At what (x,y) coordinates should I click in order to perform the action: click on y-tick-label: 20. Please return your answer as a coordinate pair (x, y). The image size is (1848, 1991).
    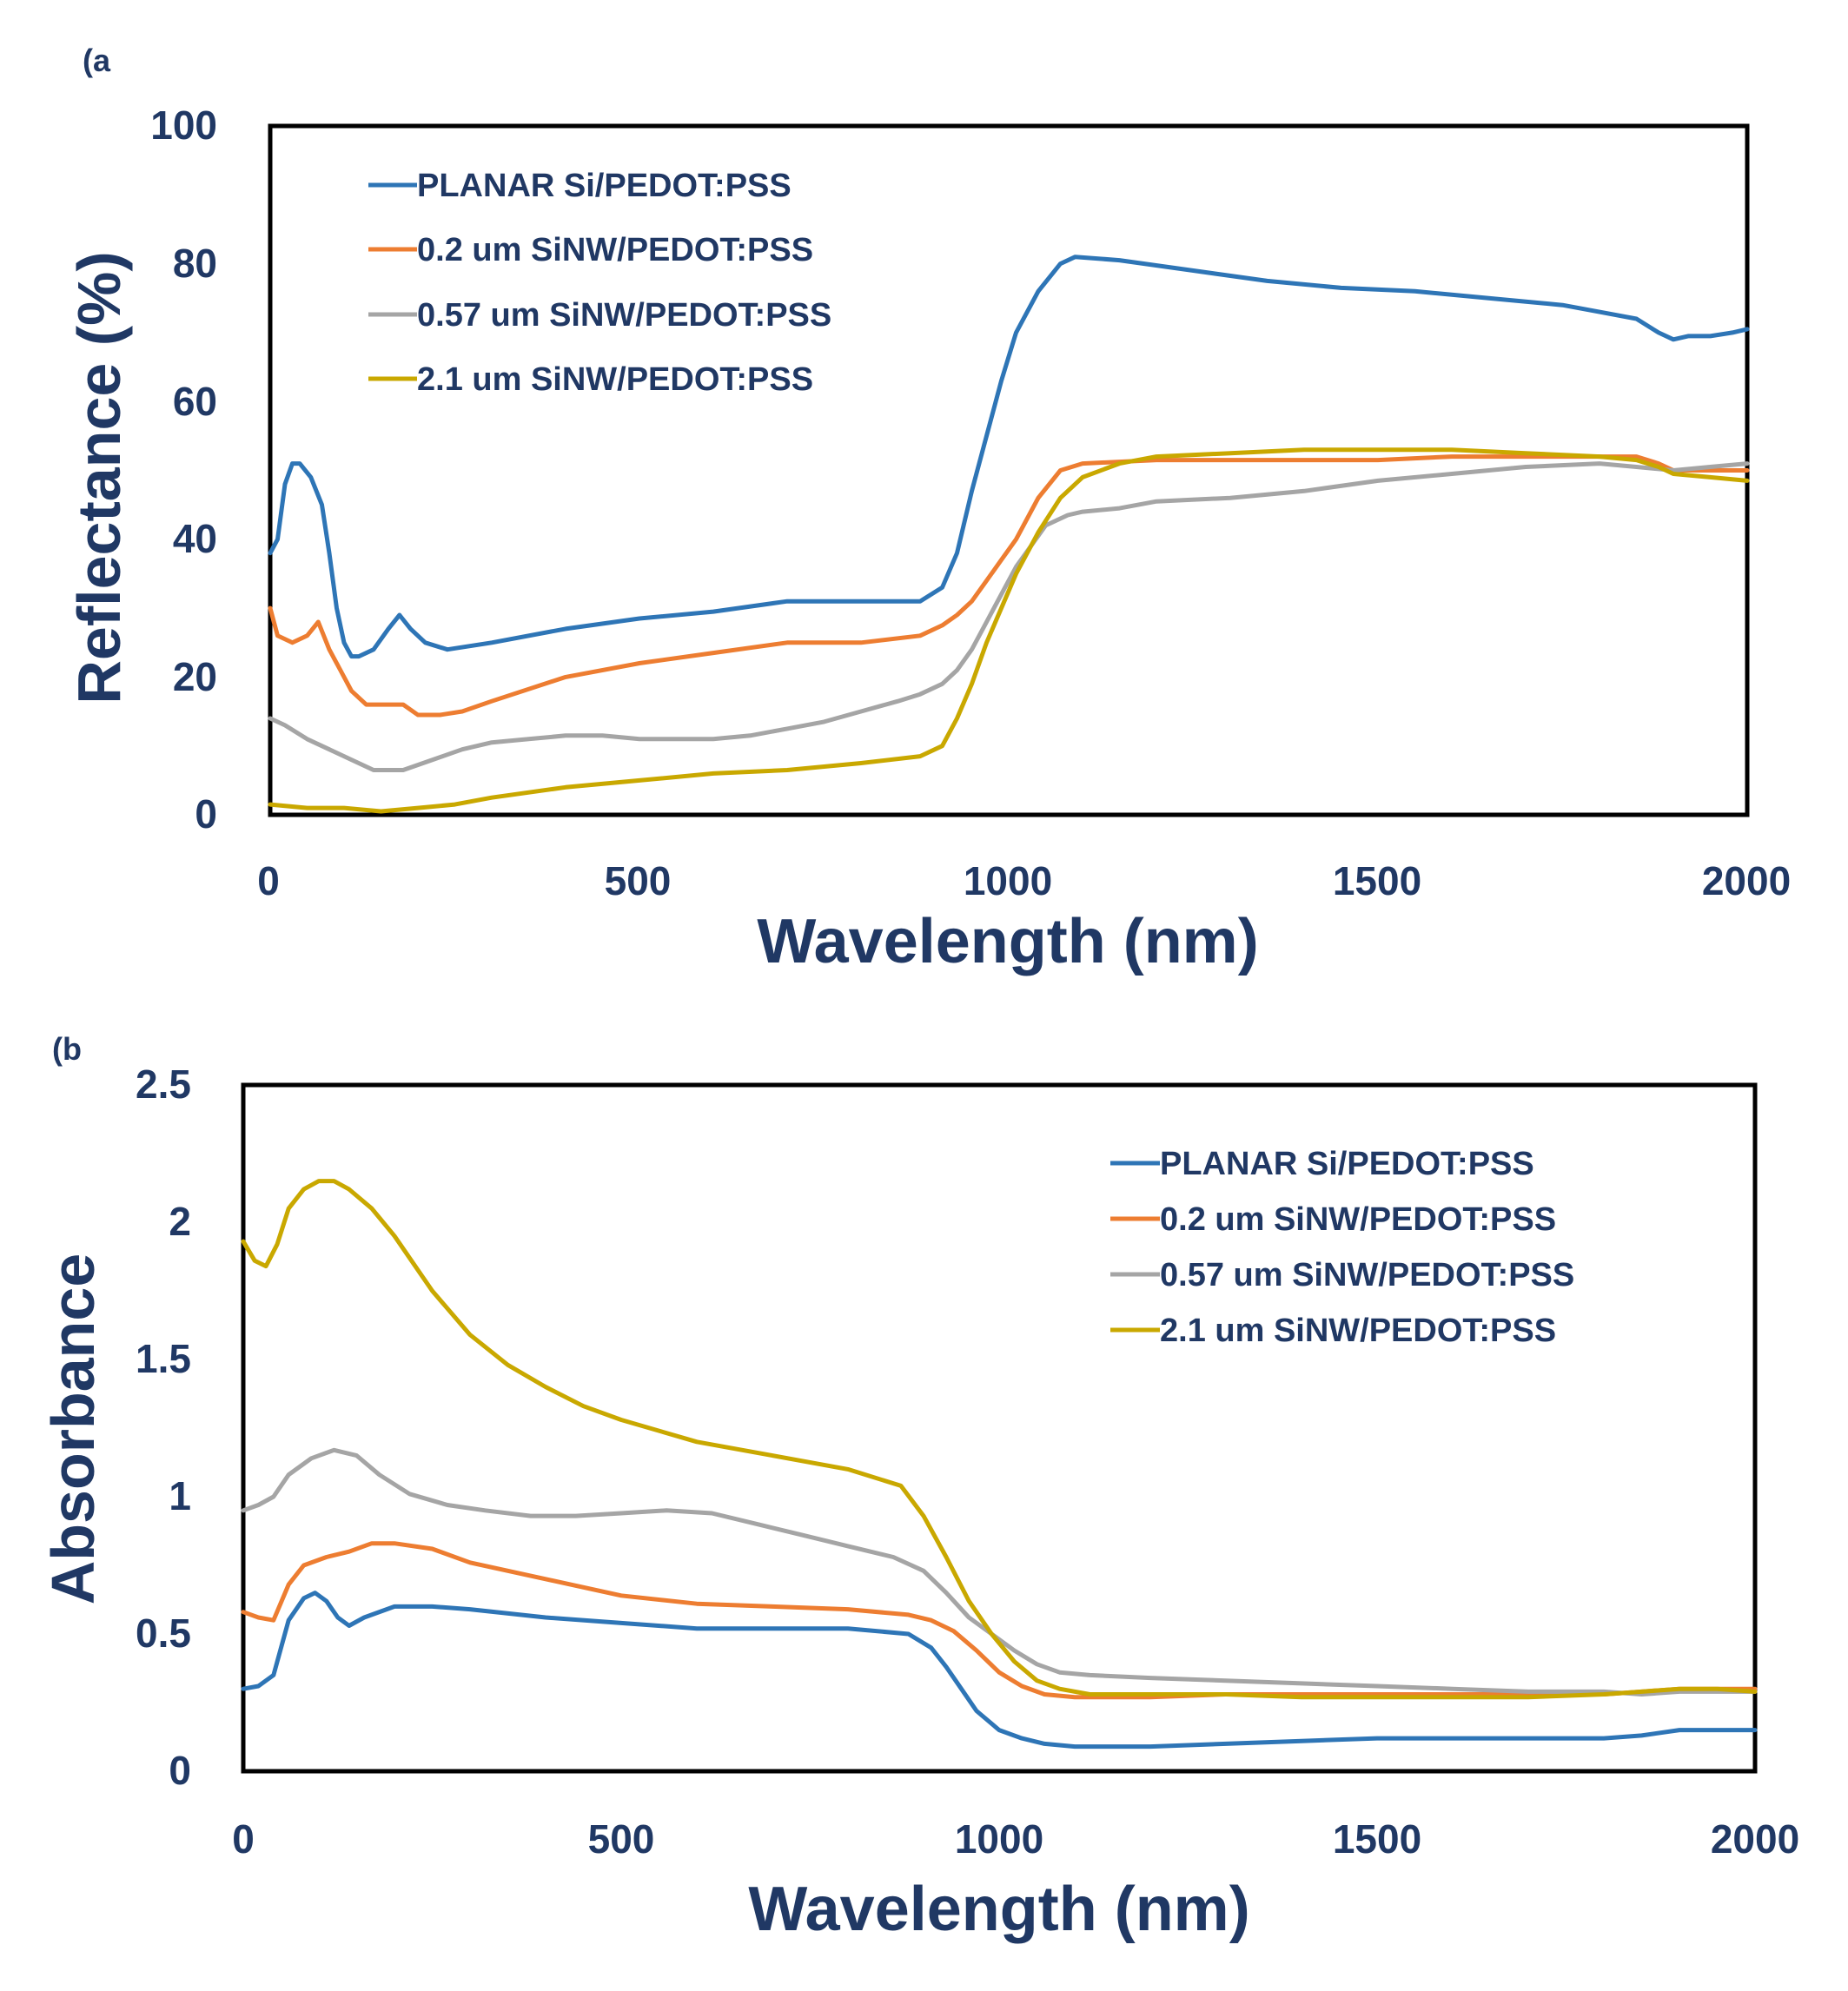
    Looking at the image, I should click on (195, 676).